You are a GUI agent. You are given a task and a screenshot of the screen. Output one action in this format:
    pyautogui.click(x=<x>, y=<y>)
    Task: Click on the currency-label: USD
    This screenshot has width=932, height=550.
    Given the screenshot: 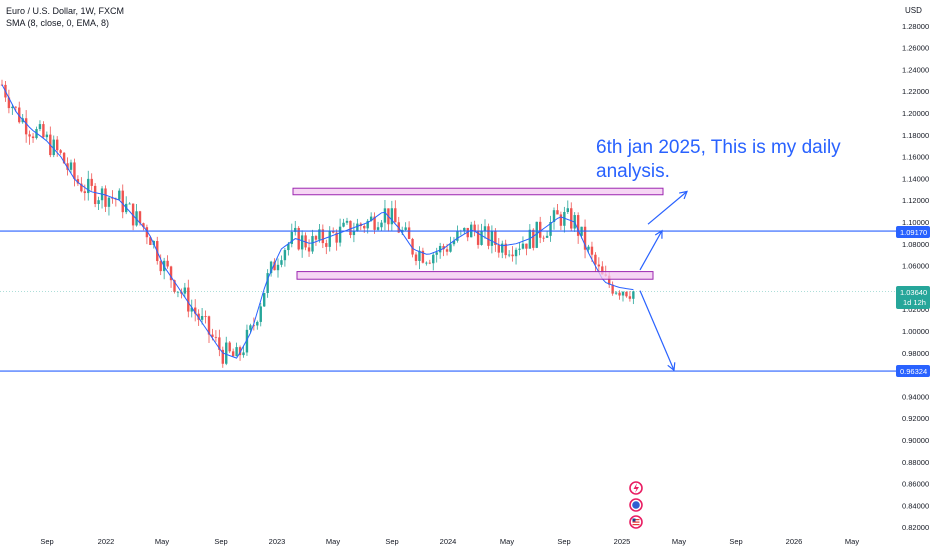 What is the action you would take?
    pyautogui.click(x=913, y=10)
    